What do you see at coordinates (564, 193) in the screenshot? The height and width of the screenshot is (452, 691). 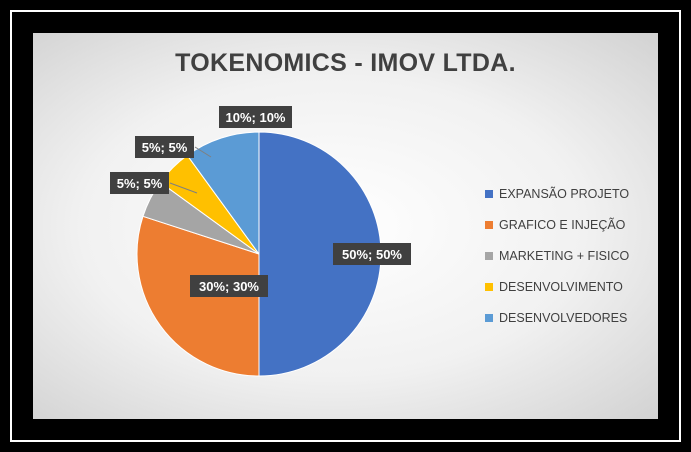 I see `legend-label-1: EXPANSÃO PROJETO` at bounding box center [564, 193].